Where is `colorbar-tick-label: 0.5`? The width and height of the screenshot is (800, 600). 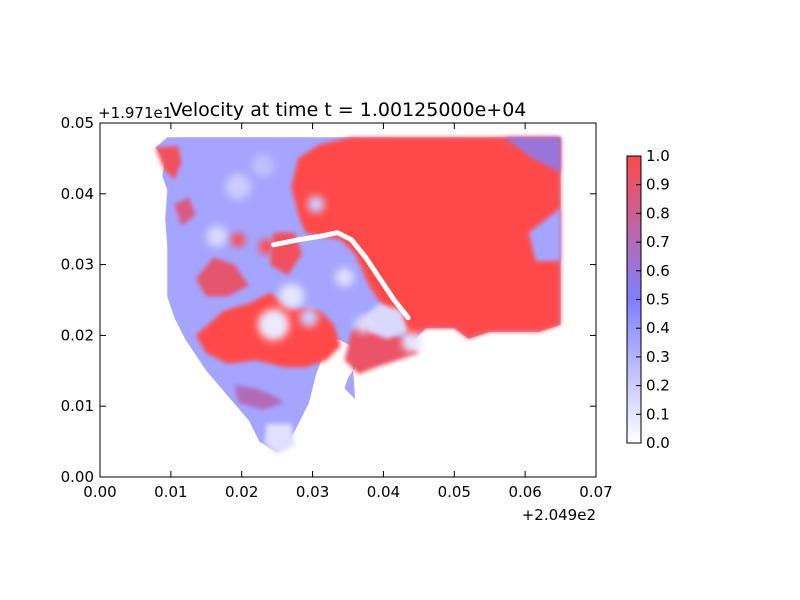 colorbar-tick-label: 0.5 is located at coordinates (658, 300).